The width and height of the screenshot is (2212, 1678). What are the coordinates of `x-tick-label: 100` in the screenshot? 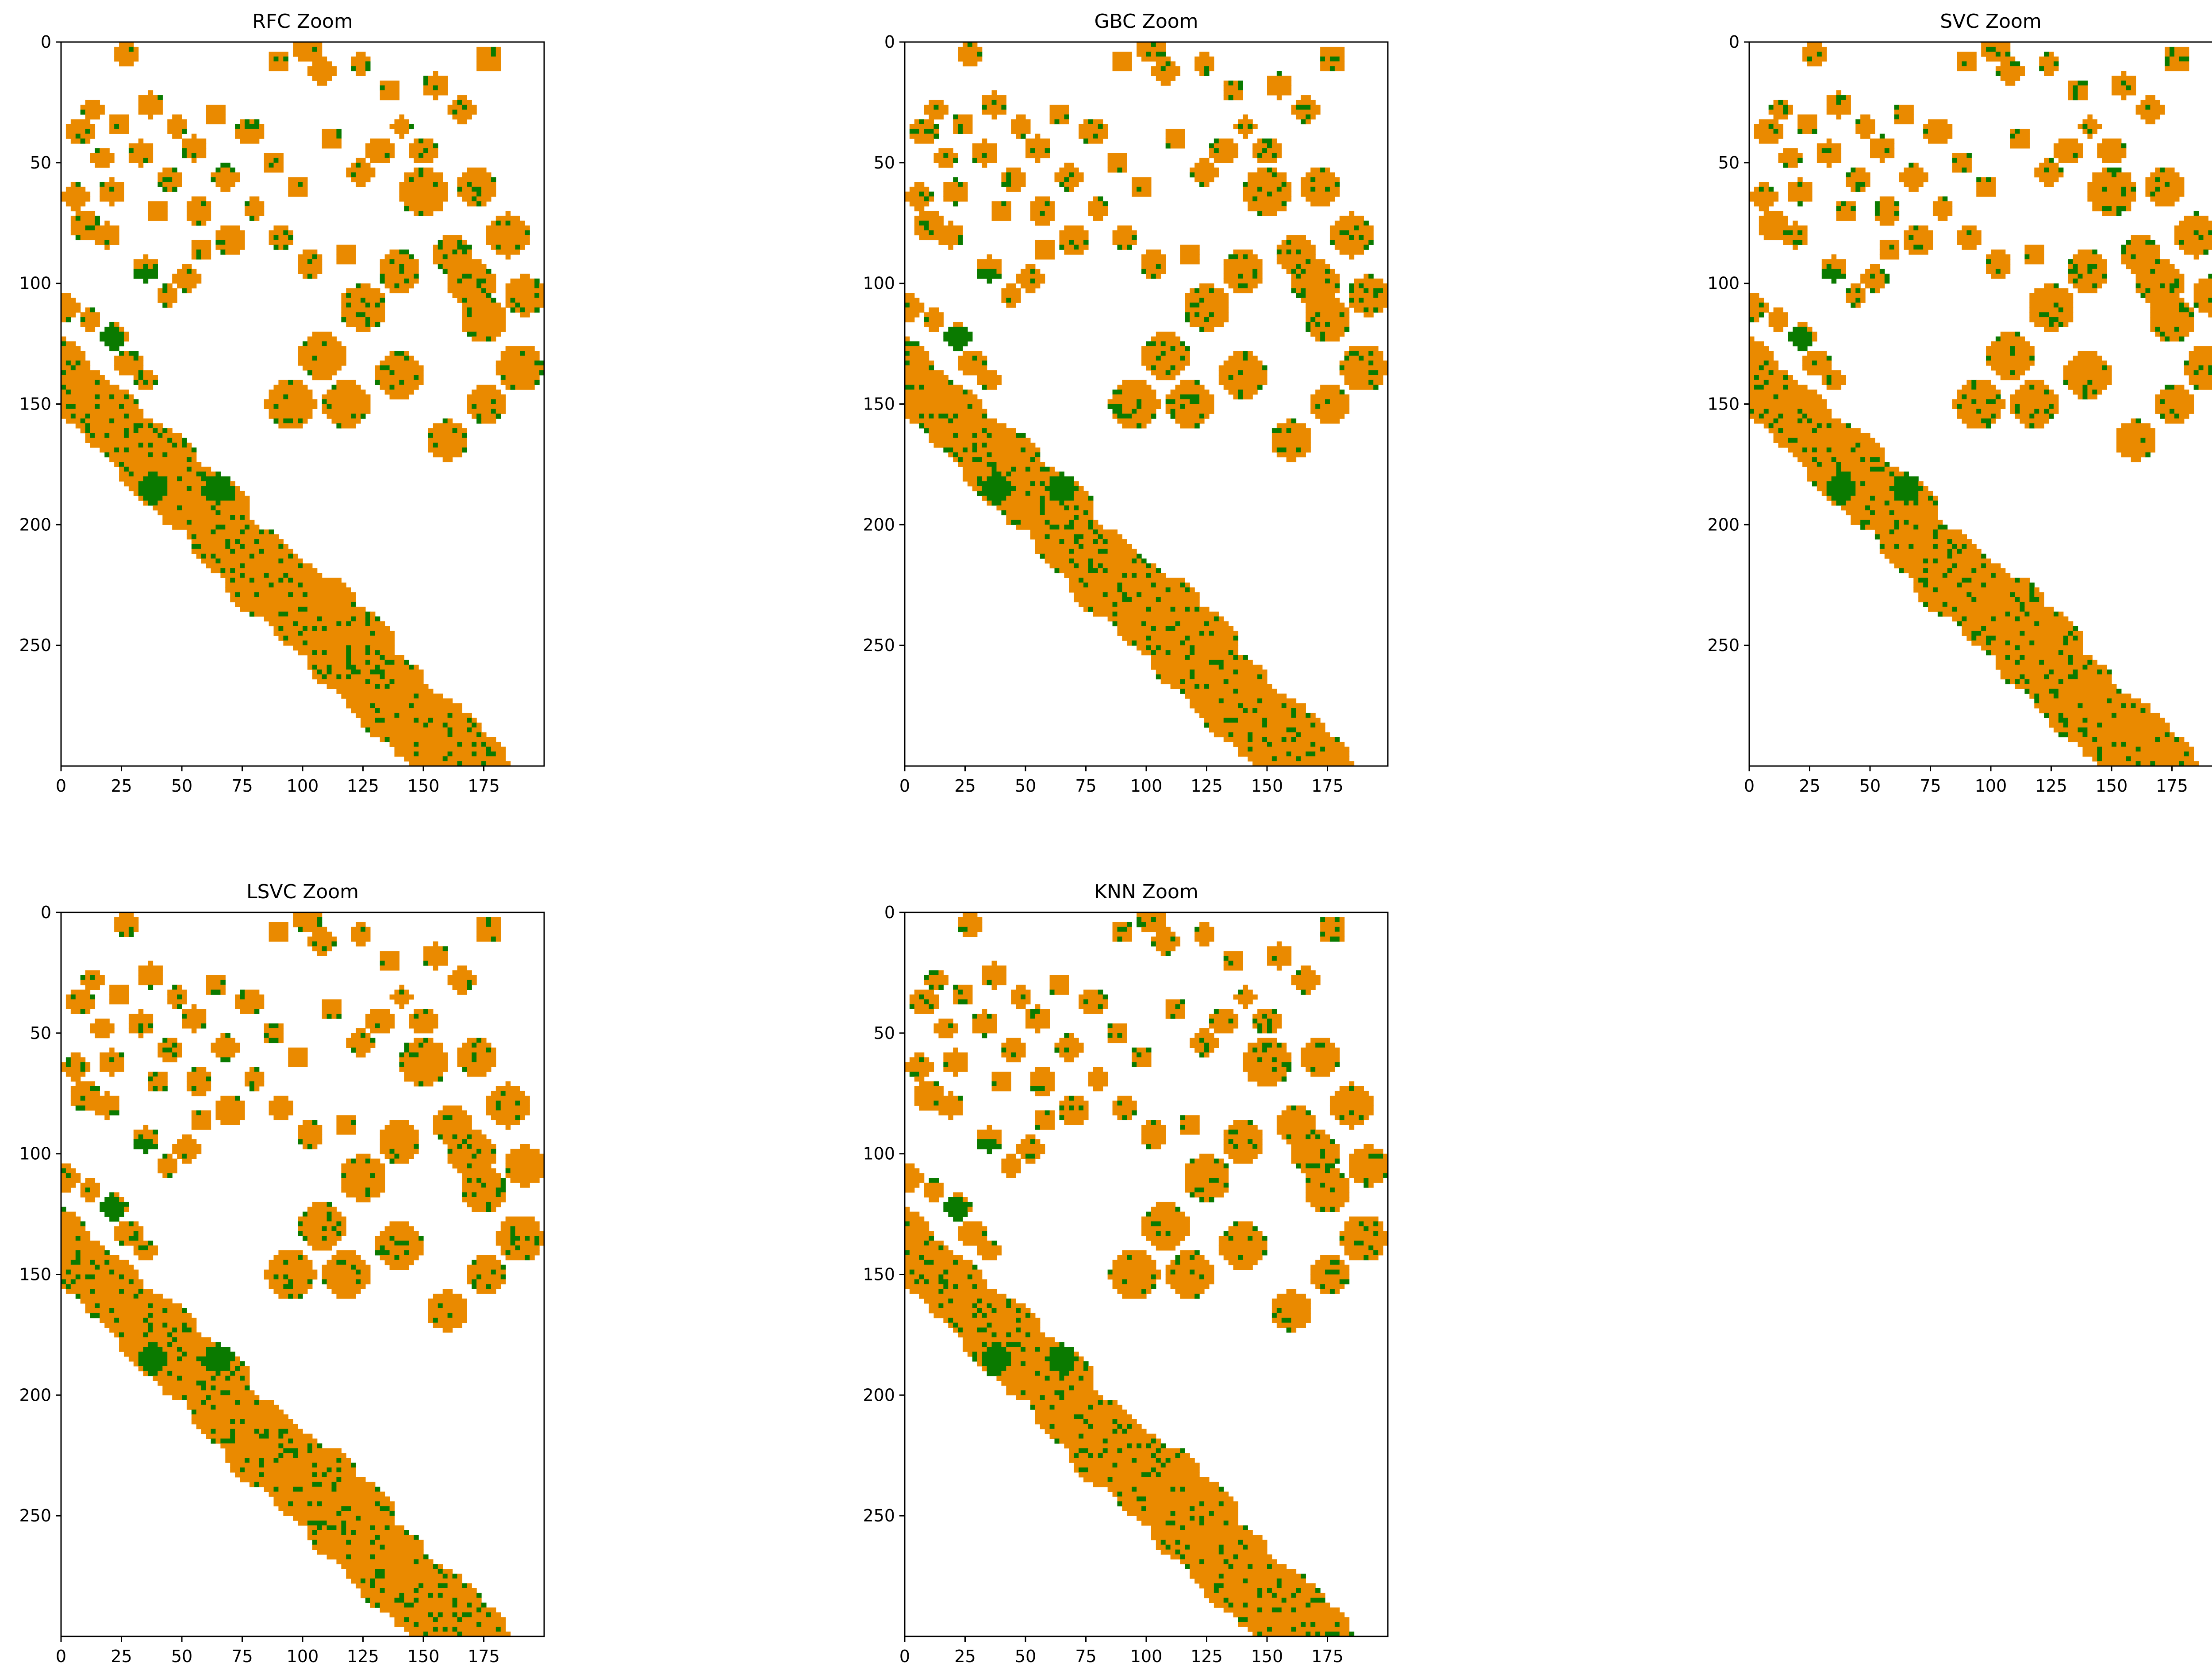 It's located at (1147, 786).